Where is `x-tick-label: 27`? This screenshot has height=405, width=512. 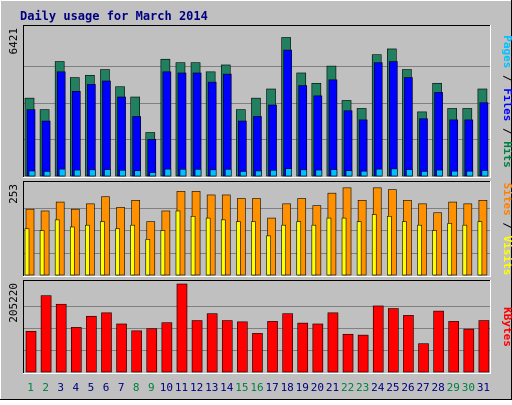 x-tick-label: 27 is located at coordinates (422, 387).